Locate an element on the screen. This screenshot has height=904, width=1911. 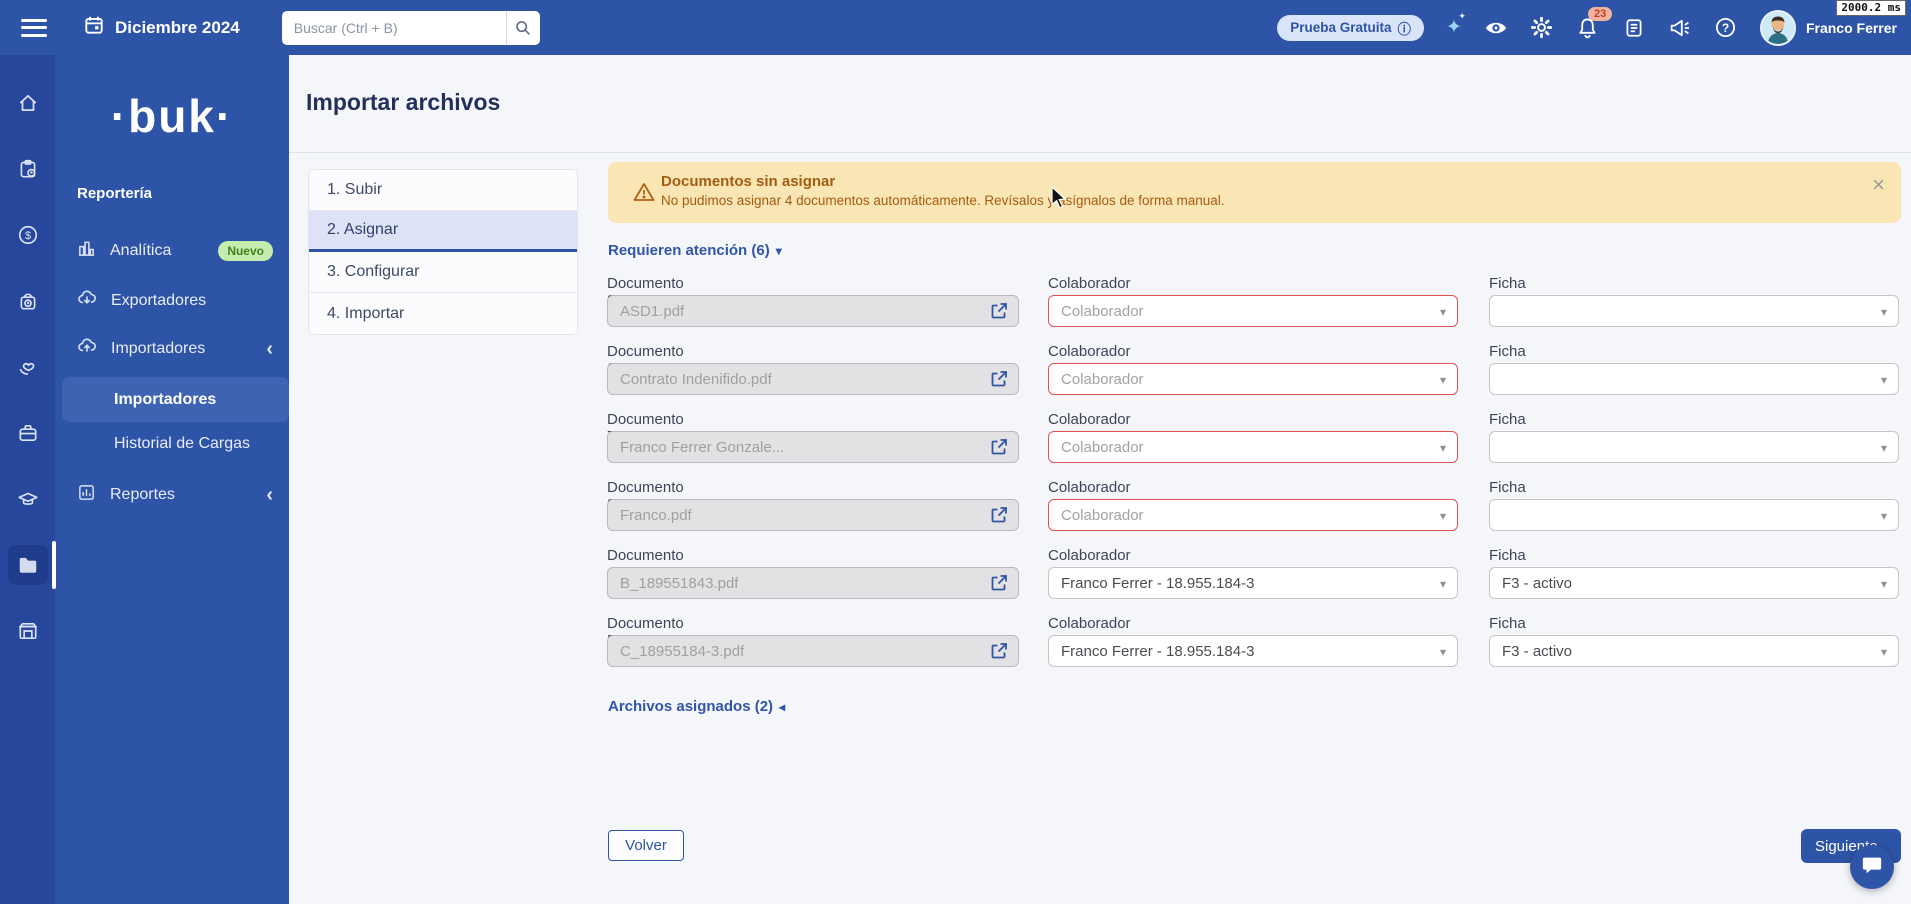
sidebar-item-analitica: Analítica Nuevo is located at coordinates (175, 251).